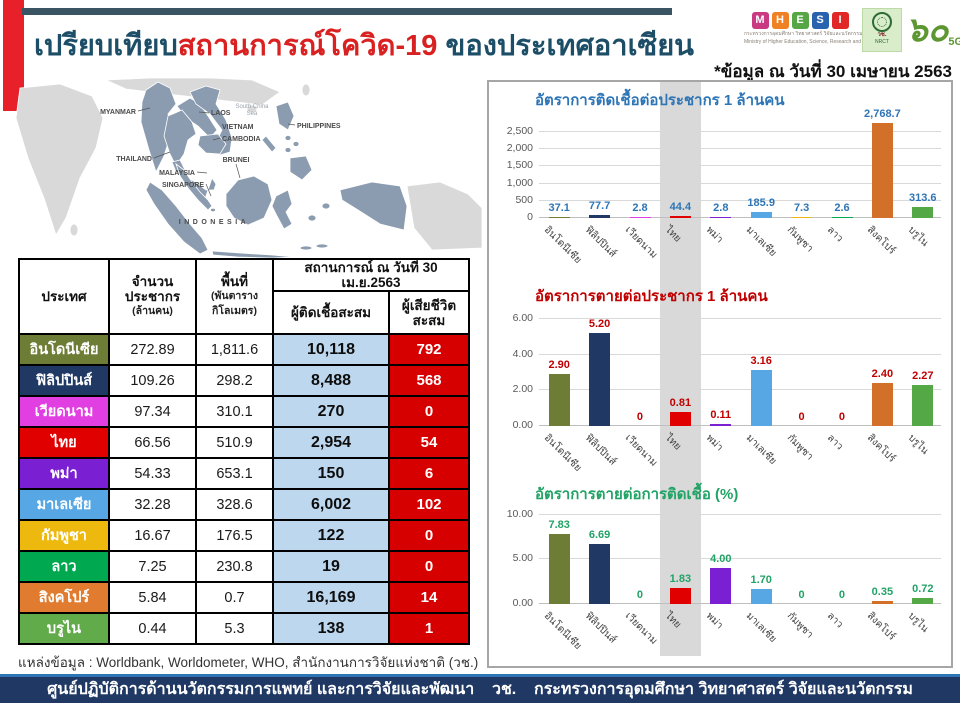  Describe the element at coordinates (599, 206) in the screenshot. I see `bar-value-label: 77.7` at that location.